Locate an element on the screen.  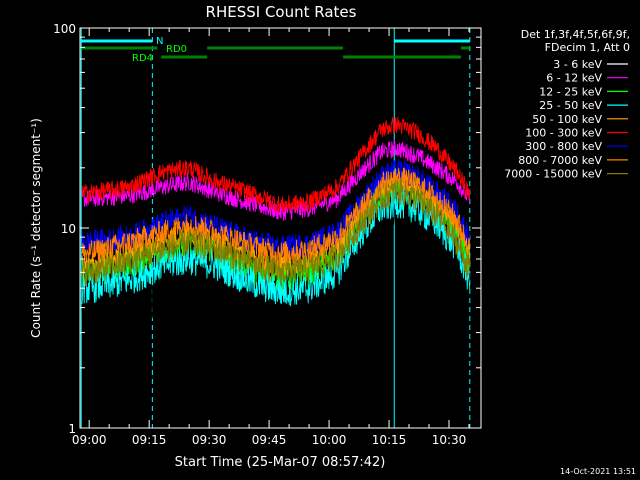
legend-label: 300 - 800 keV is located at coordinates (563, 146).